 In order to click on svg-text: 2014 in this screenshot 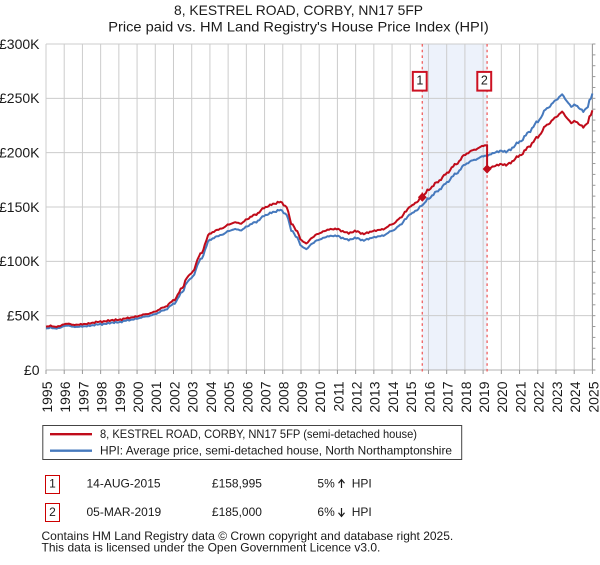, I will do `click(393, 396)`.